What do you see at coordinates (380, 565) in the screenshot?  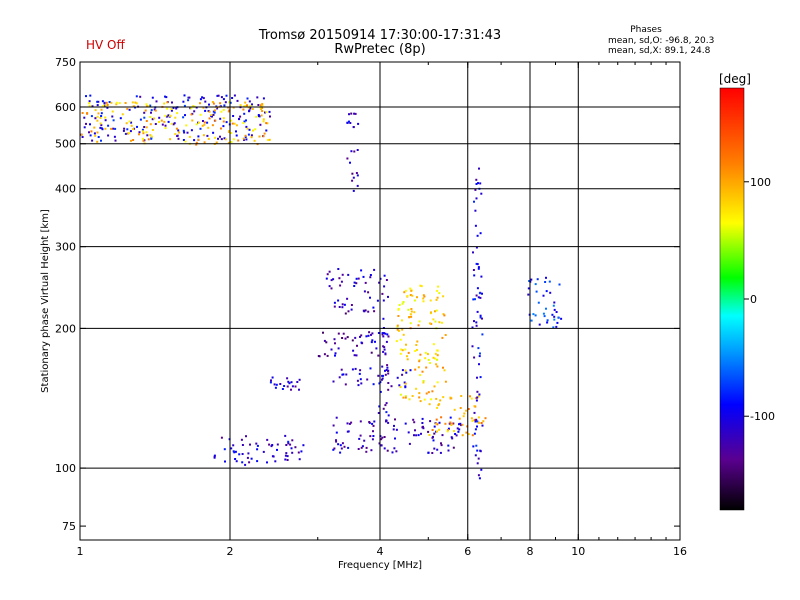 I see `x-axis-label: Frequency [MHz]` at bounding box center [380, 565].